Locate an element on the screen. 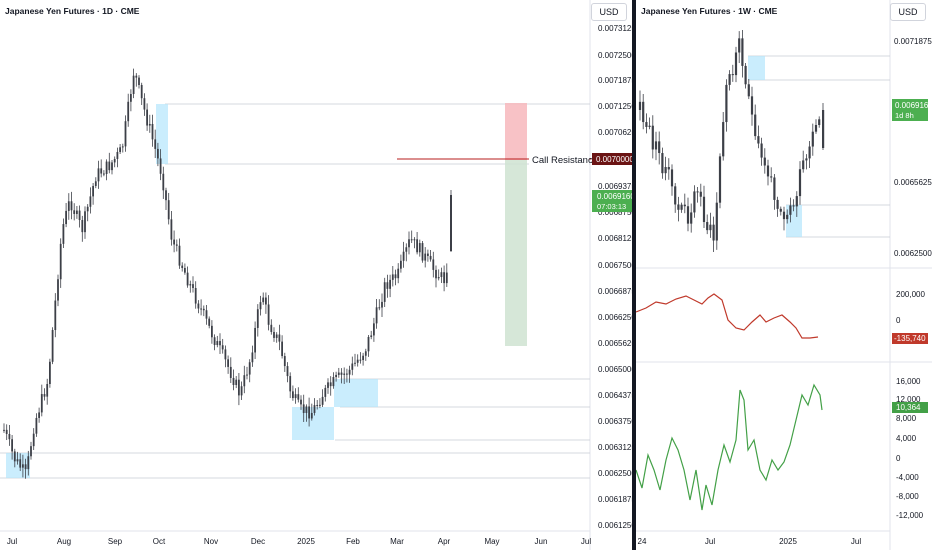 Image resolution: width=932 pixels, height=550 pixels. time-tick-label: Jul is located at coordinates (710, 541).